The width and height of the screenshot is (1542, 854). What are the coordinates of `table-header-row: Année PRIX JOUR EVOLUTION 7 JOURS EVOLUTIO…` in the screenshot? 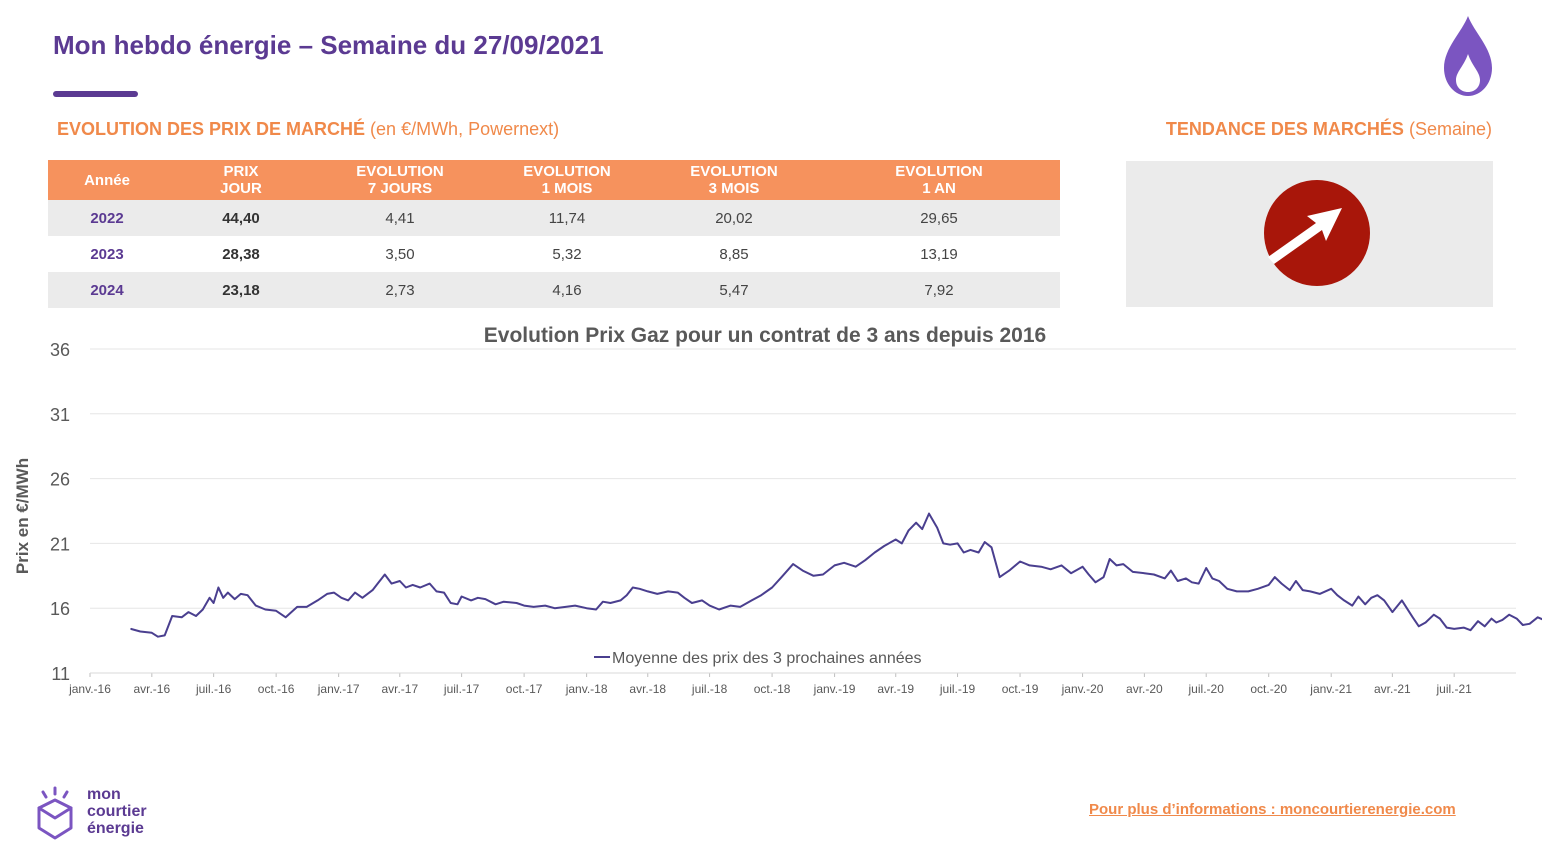 It's located at (554, 180).